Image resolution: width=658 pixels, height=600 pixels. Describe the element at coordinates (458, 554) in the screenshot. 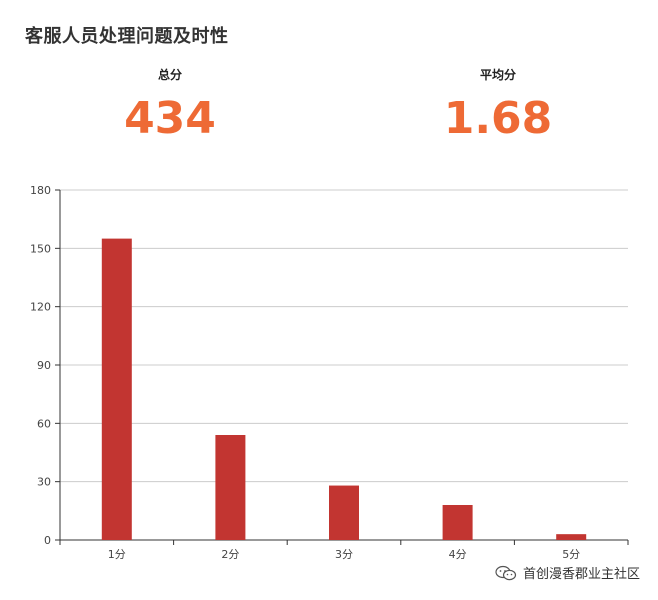

I see `x-tick-label: 4分` at that location.